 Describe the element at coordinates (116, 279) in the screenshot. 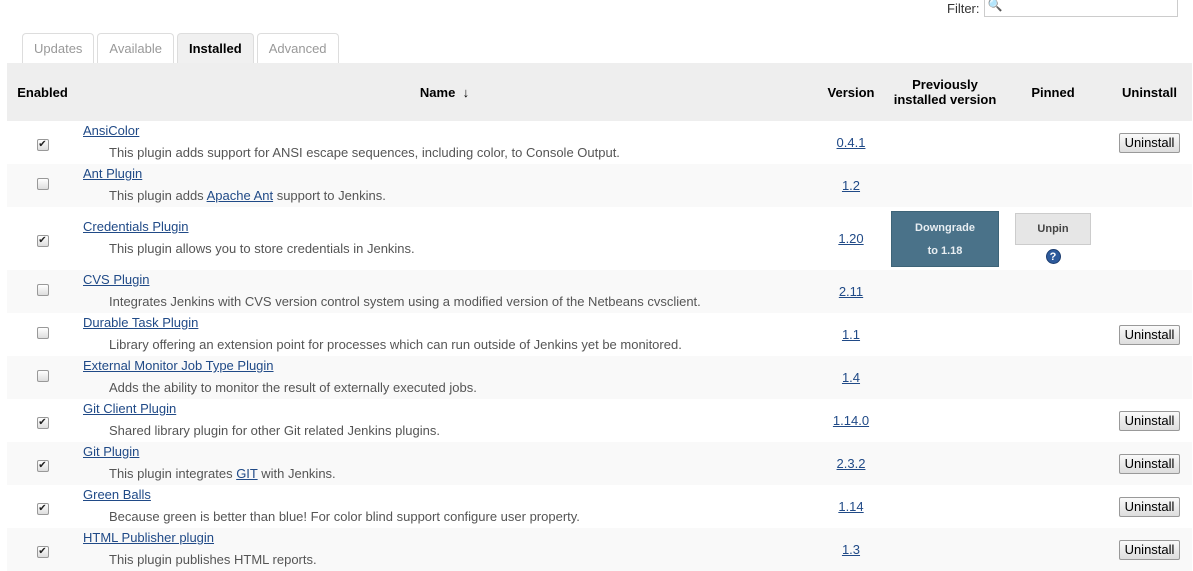

I see `plugin-name-link: CVS Plugin` at that location.